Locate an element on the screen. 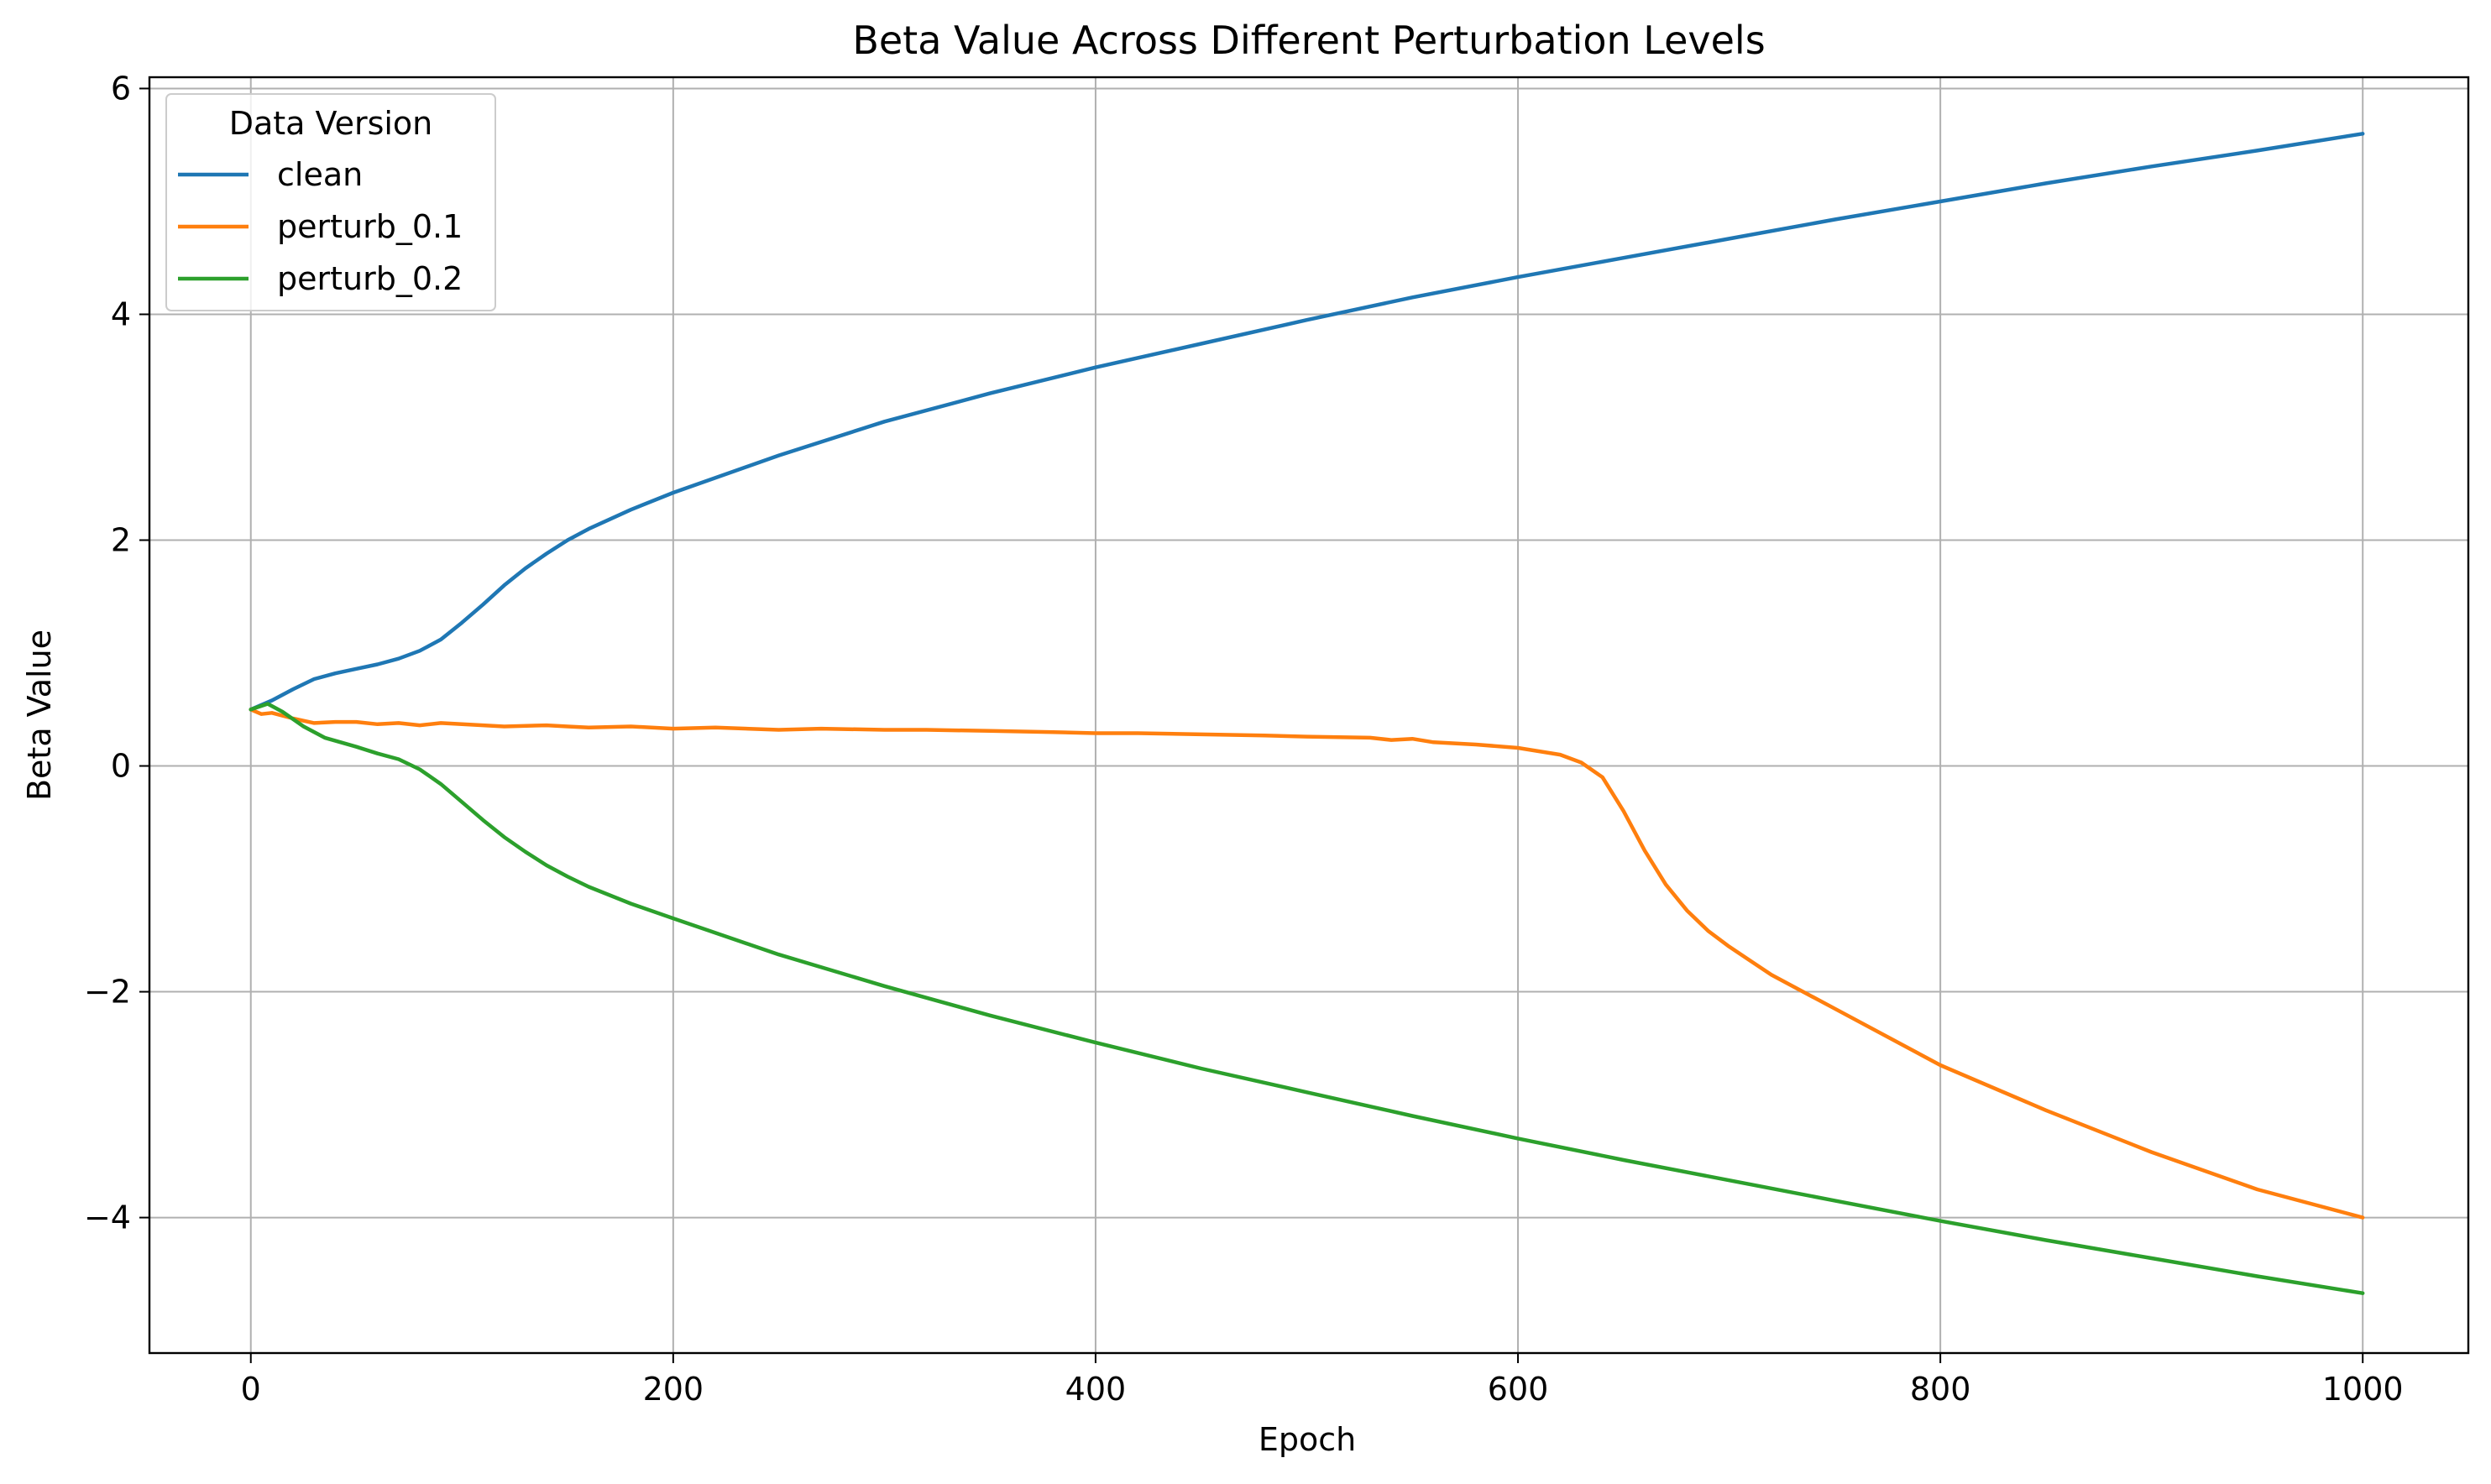 The width and height of the screenshot is (2491, 1484). legend-box is located at coordinates (330, 202).